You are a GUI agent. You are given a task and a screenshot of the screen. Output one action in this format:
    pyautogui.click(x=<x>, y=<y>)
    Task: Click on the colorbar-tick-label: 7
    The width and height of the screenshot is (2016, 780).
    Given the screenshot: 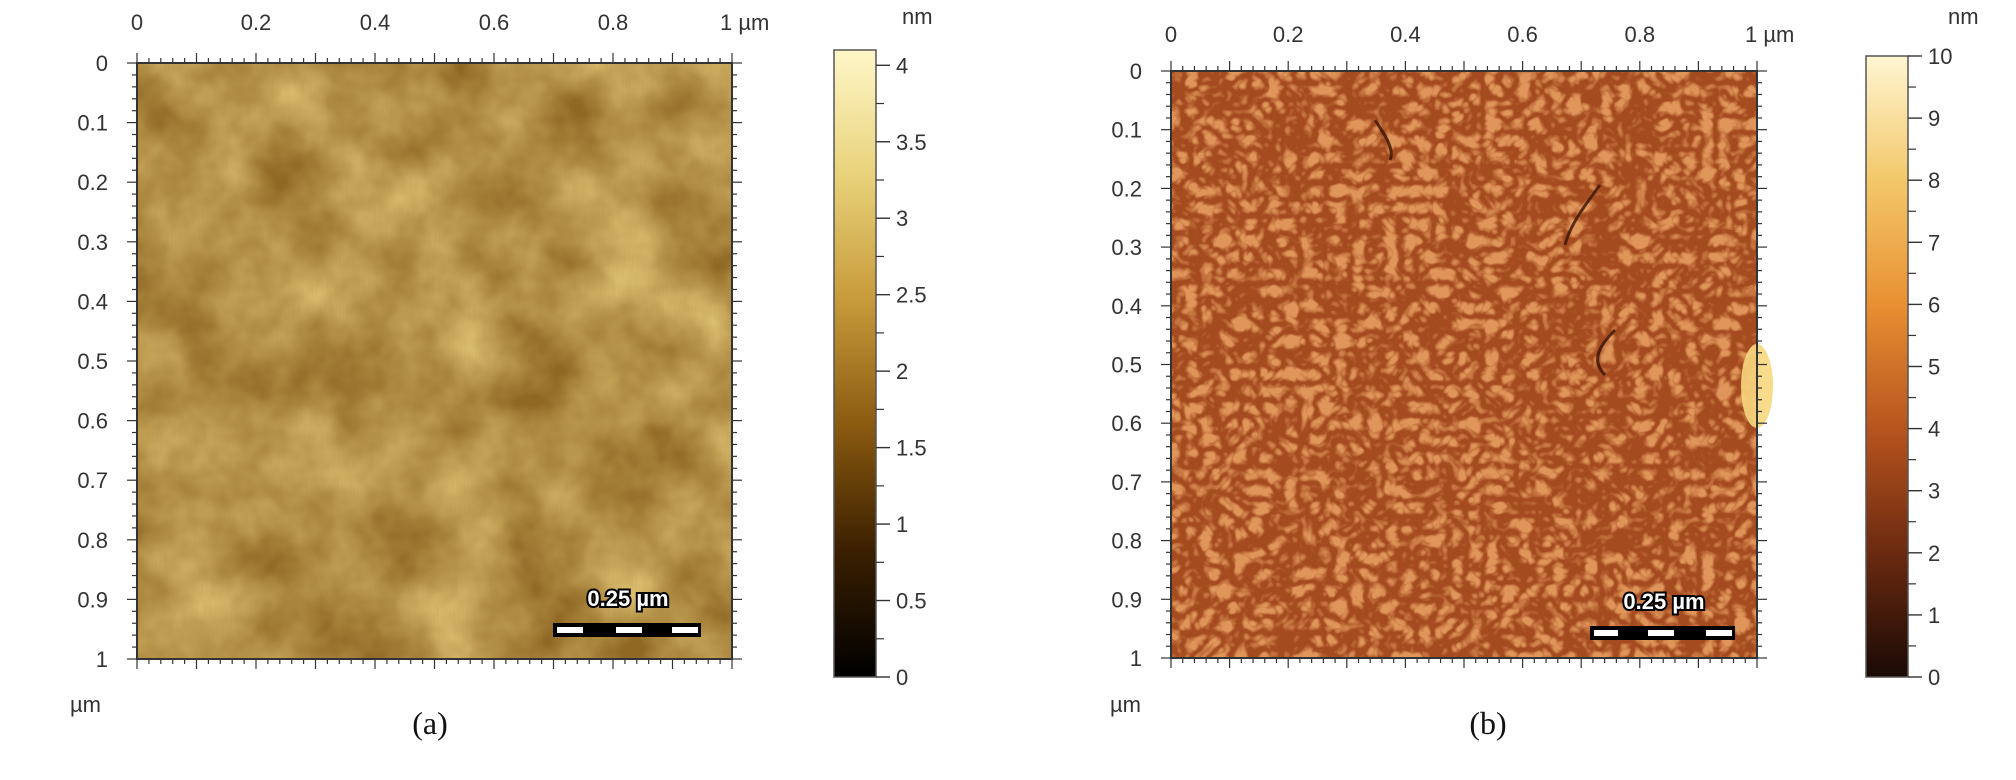 What is the action you would take?
    pyautogui.click(x=1934, y=242)
    